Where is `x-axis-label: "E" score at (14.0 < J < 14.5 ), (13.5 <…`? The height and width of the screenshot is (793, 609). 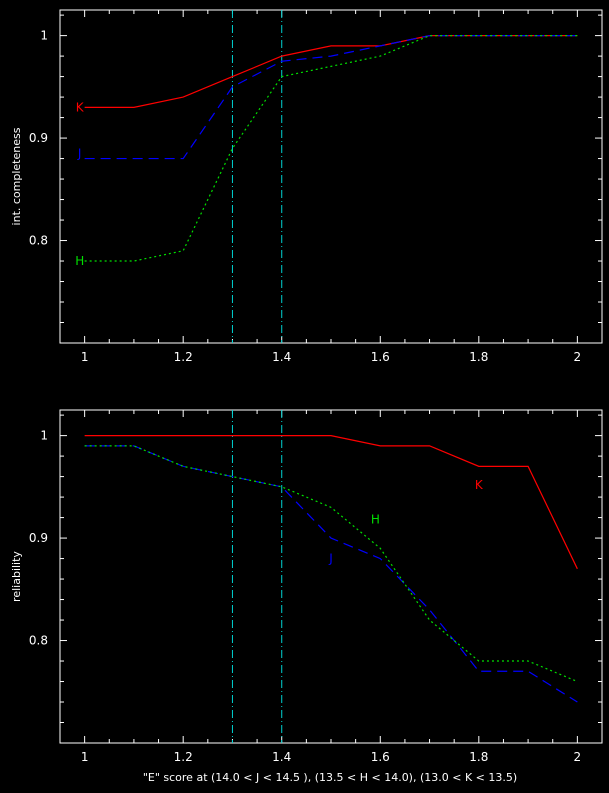
x-axis-label: "E" score at (14.0 < J < 14.5 ), (13.5 <… is located at coordinates (330, 777).